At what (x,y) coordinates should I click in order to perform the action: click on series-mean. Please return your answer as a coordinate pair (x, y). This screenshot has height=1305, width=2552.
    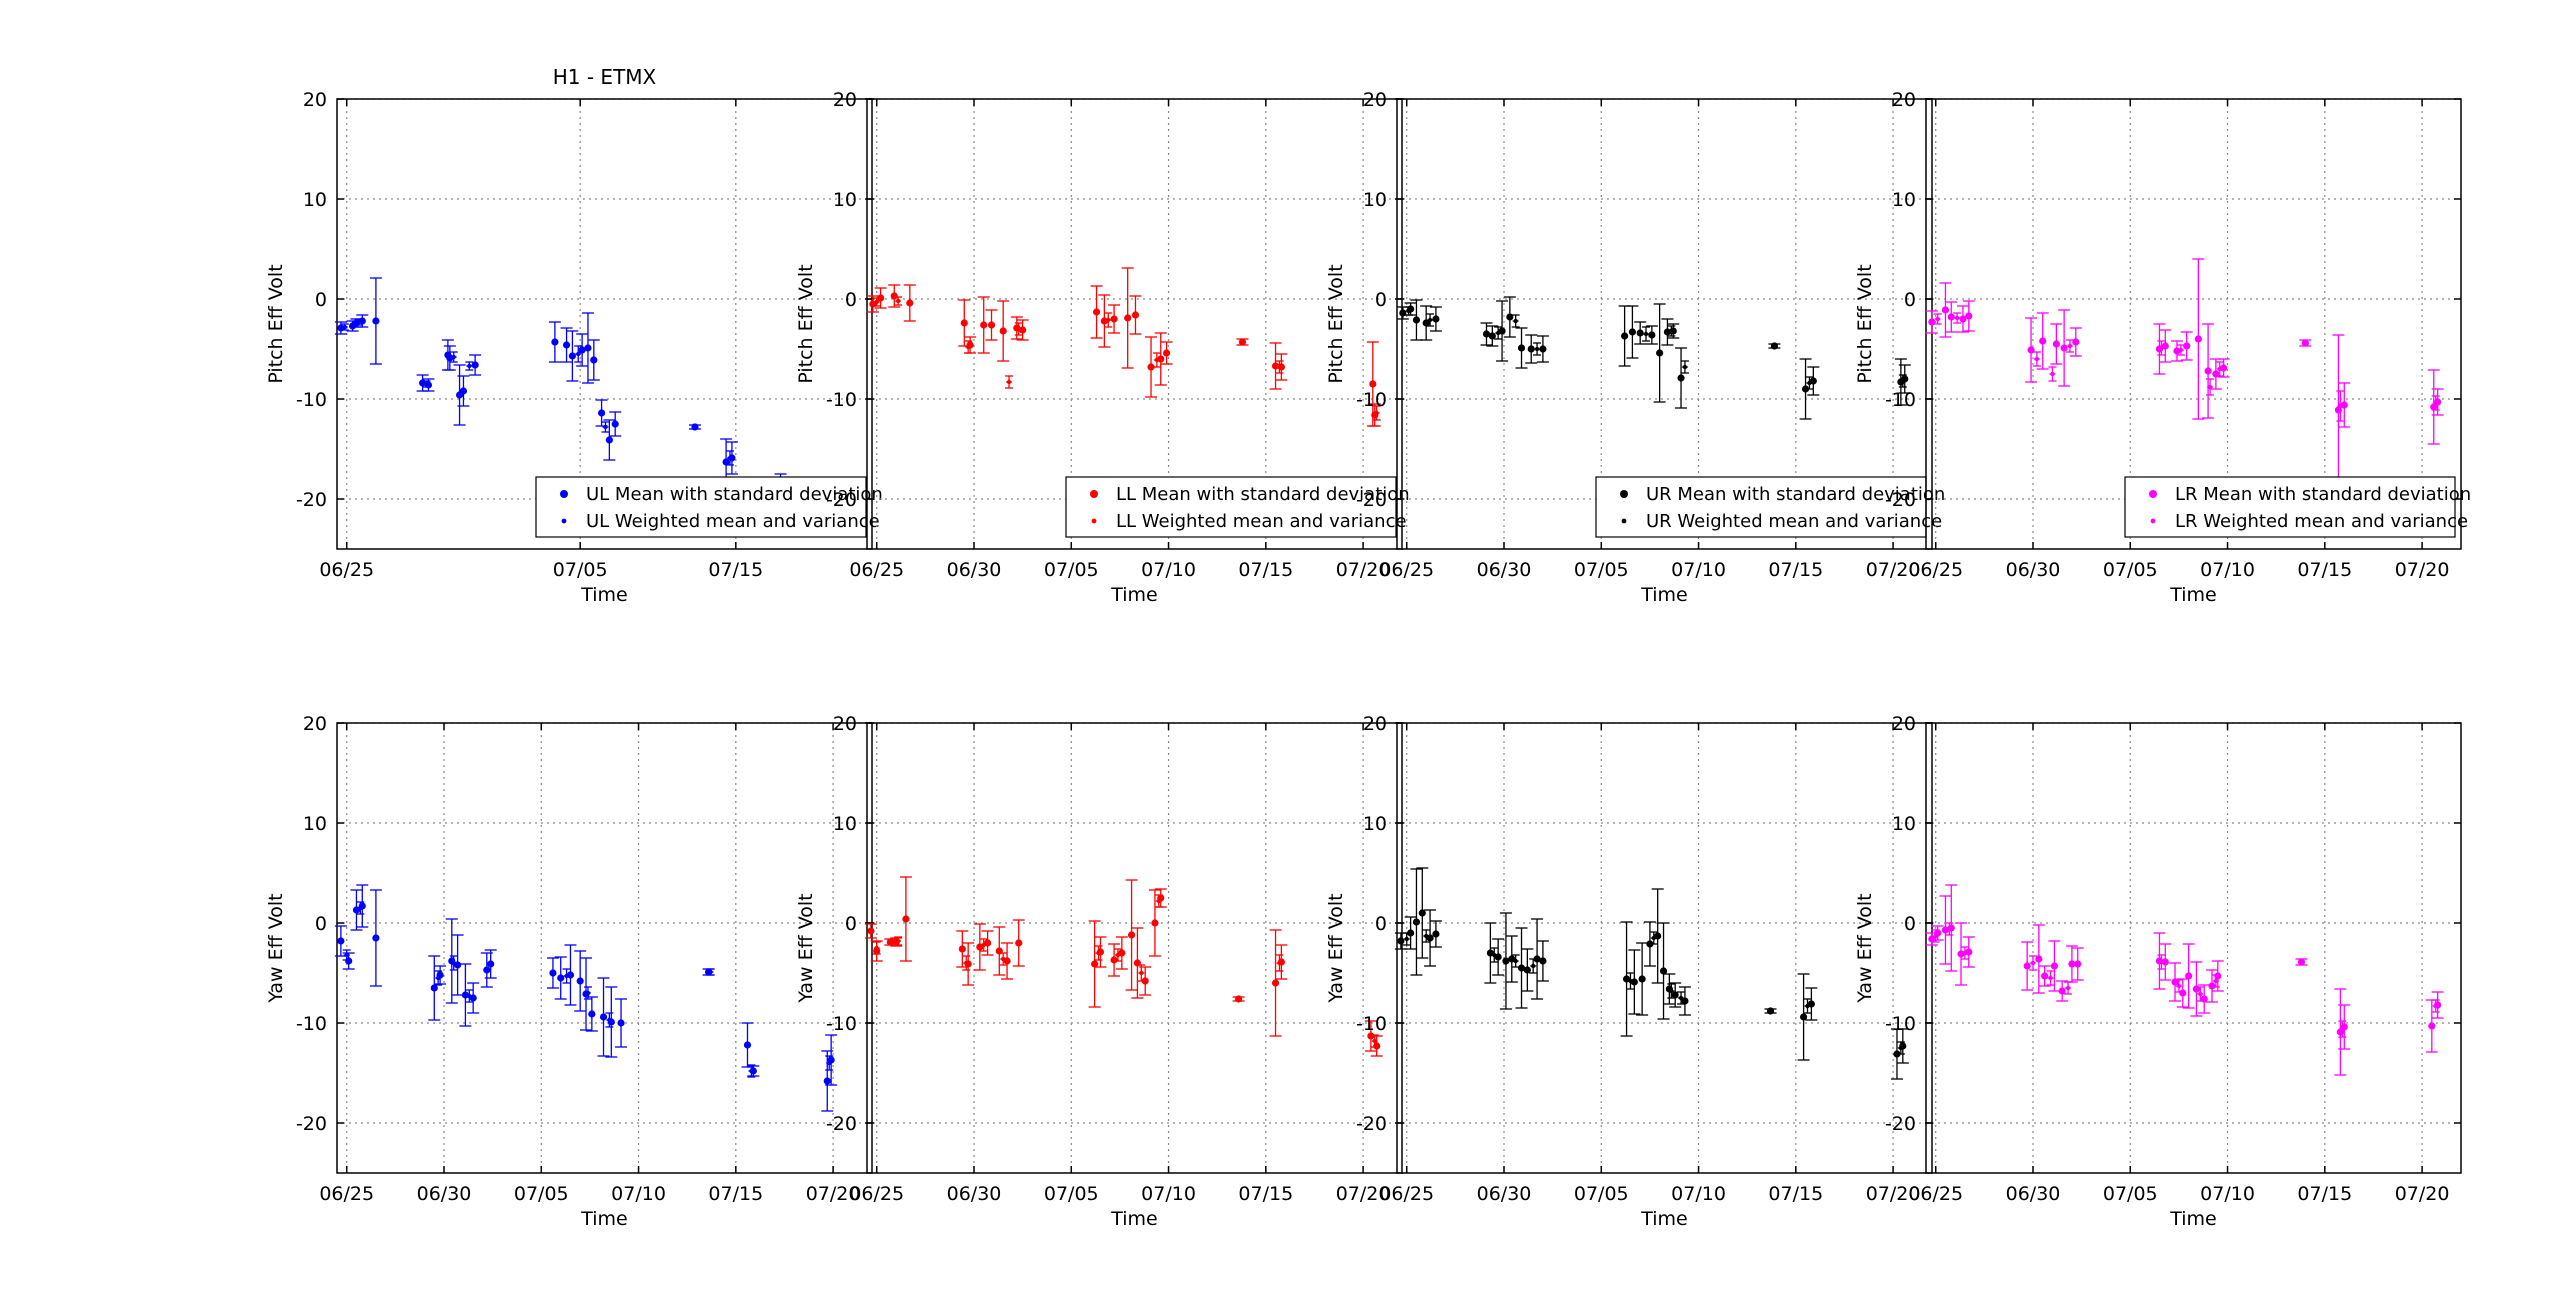
    Looking at the image, I should click on (1651, 973).